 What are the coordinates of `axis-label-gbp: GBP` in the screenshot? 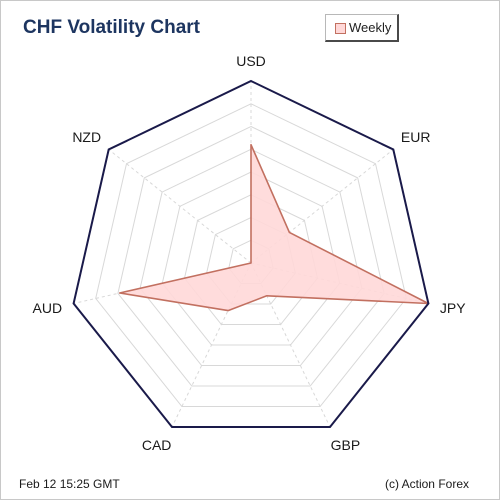 It's located at (346, 445).